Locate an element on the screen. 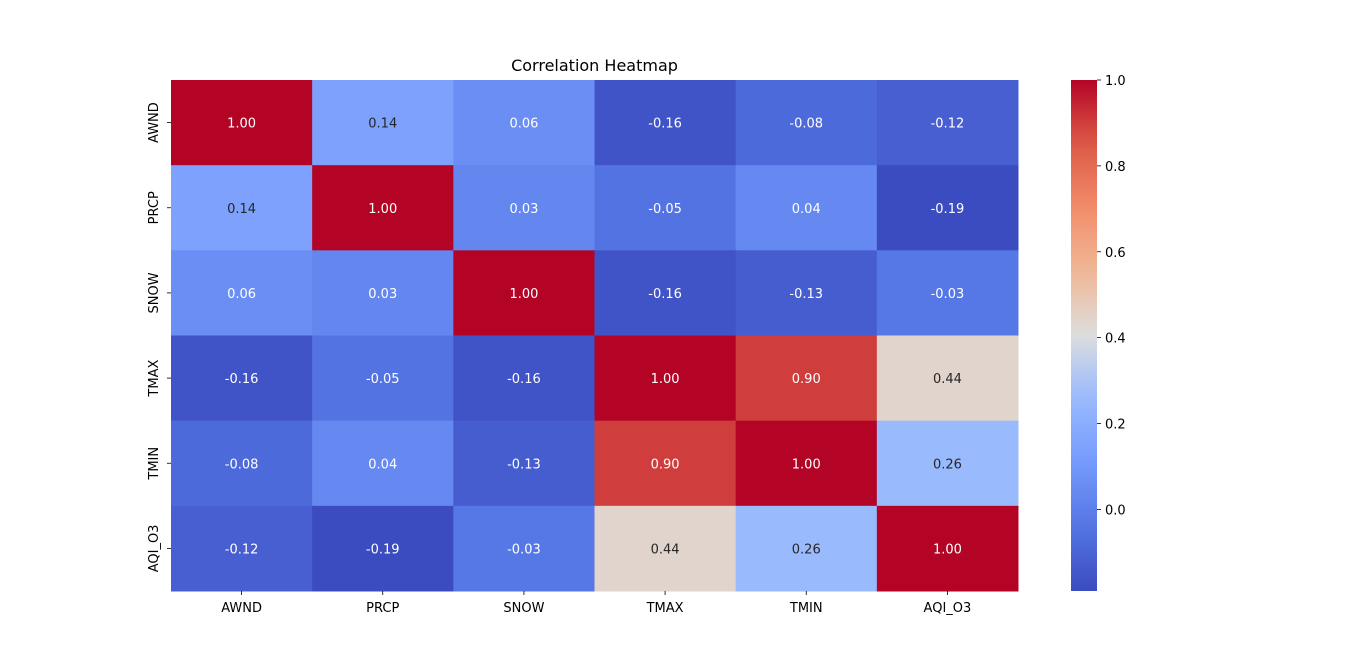 This screenshot has width=1366, height=665. heatmap-cell-label-3-0: -0.16 is located at coordinates (242, 379).